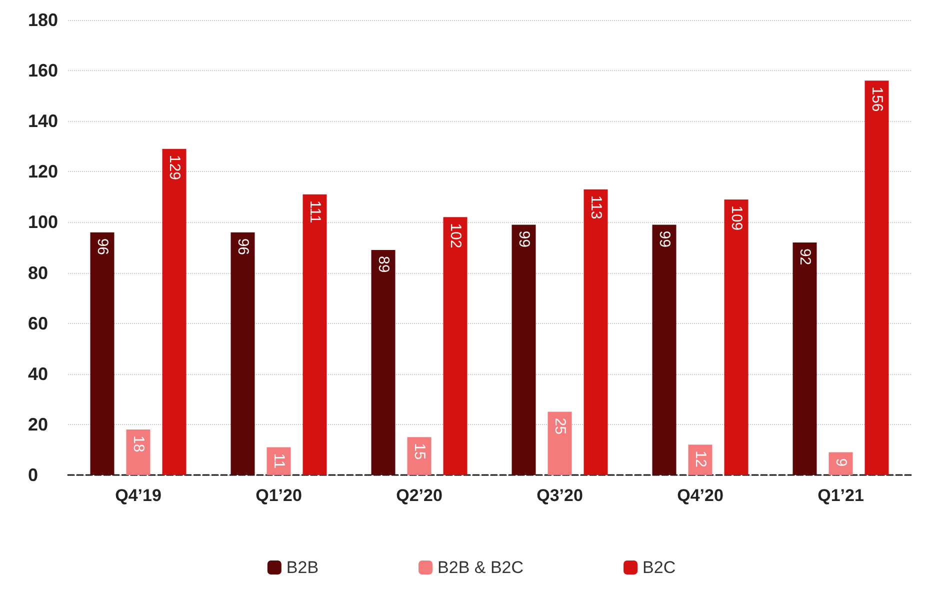 The width and height of the screenshot is (943, 589). What do you see at coordinates (700, 495) in the screenshot?
I see `x-tick-label: Q4’20` at bounding box center [700, 495].